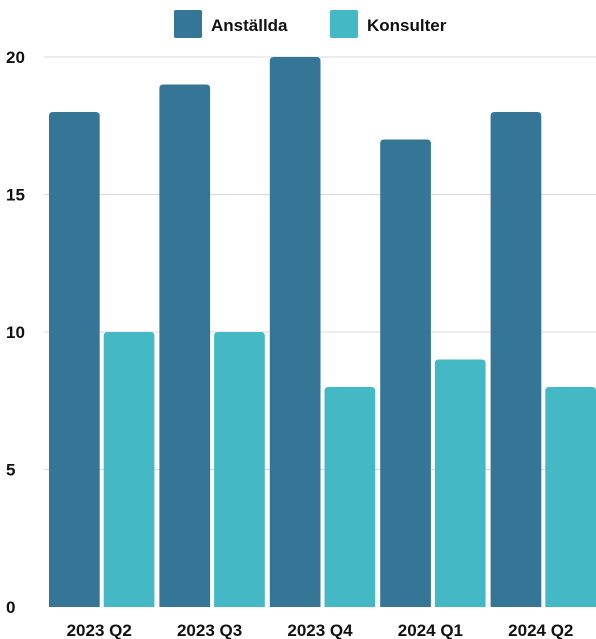 The width and height of the screenshot is (596, 639). I want to click on x-tick-label: 2023 Q2, so click(99, 630).